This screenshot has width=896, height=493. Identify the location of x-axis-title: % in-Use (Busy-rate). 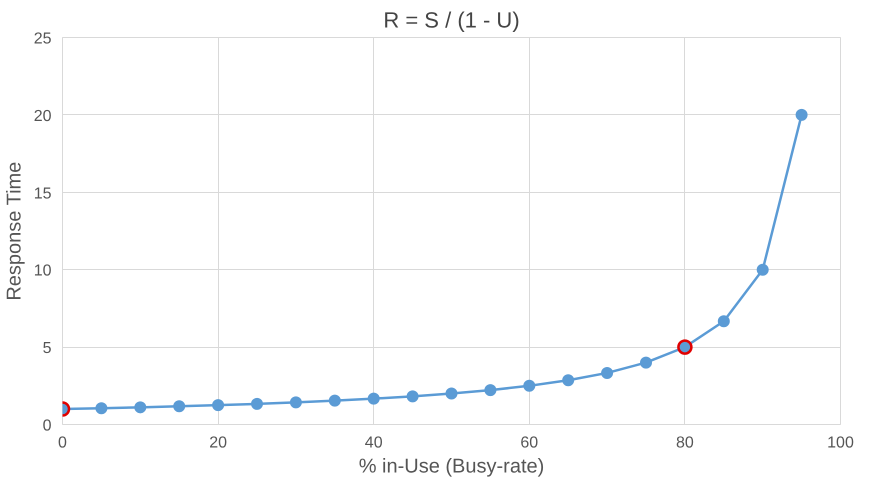
(451, 467).